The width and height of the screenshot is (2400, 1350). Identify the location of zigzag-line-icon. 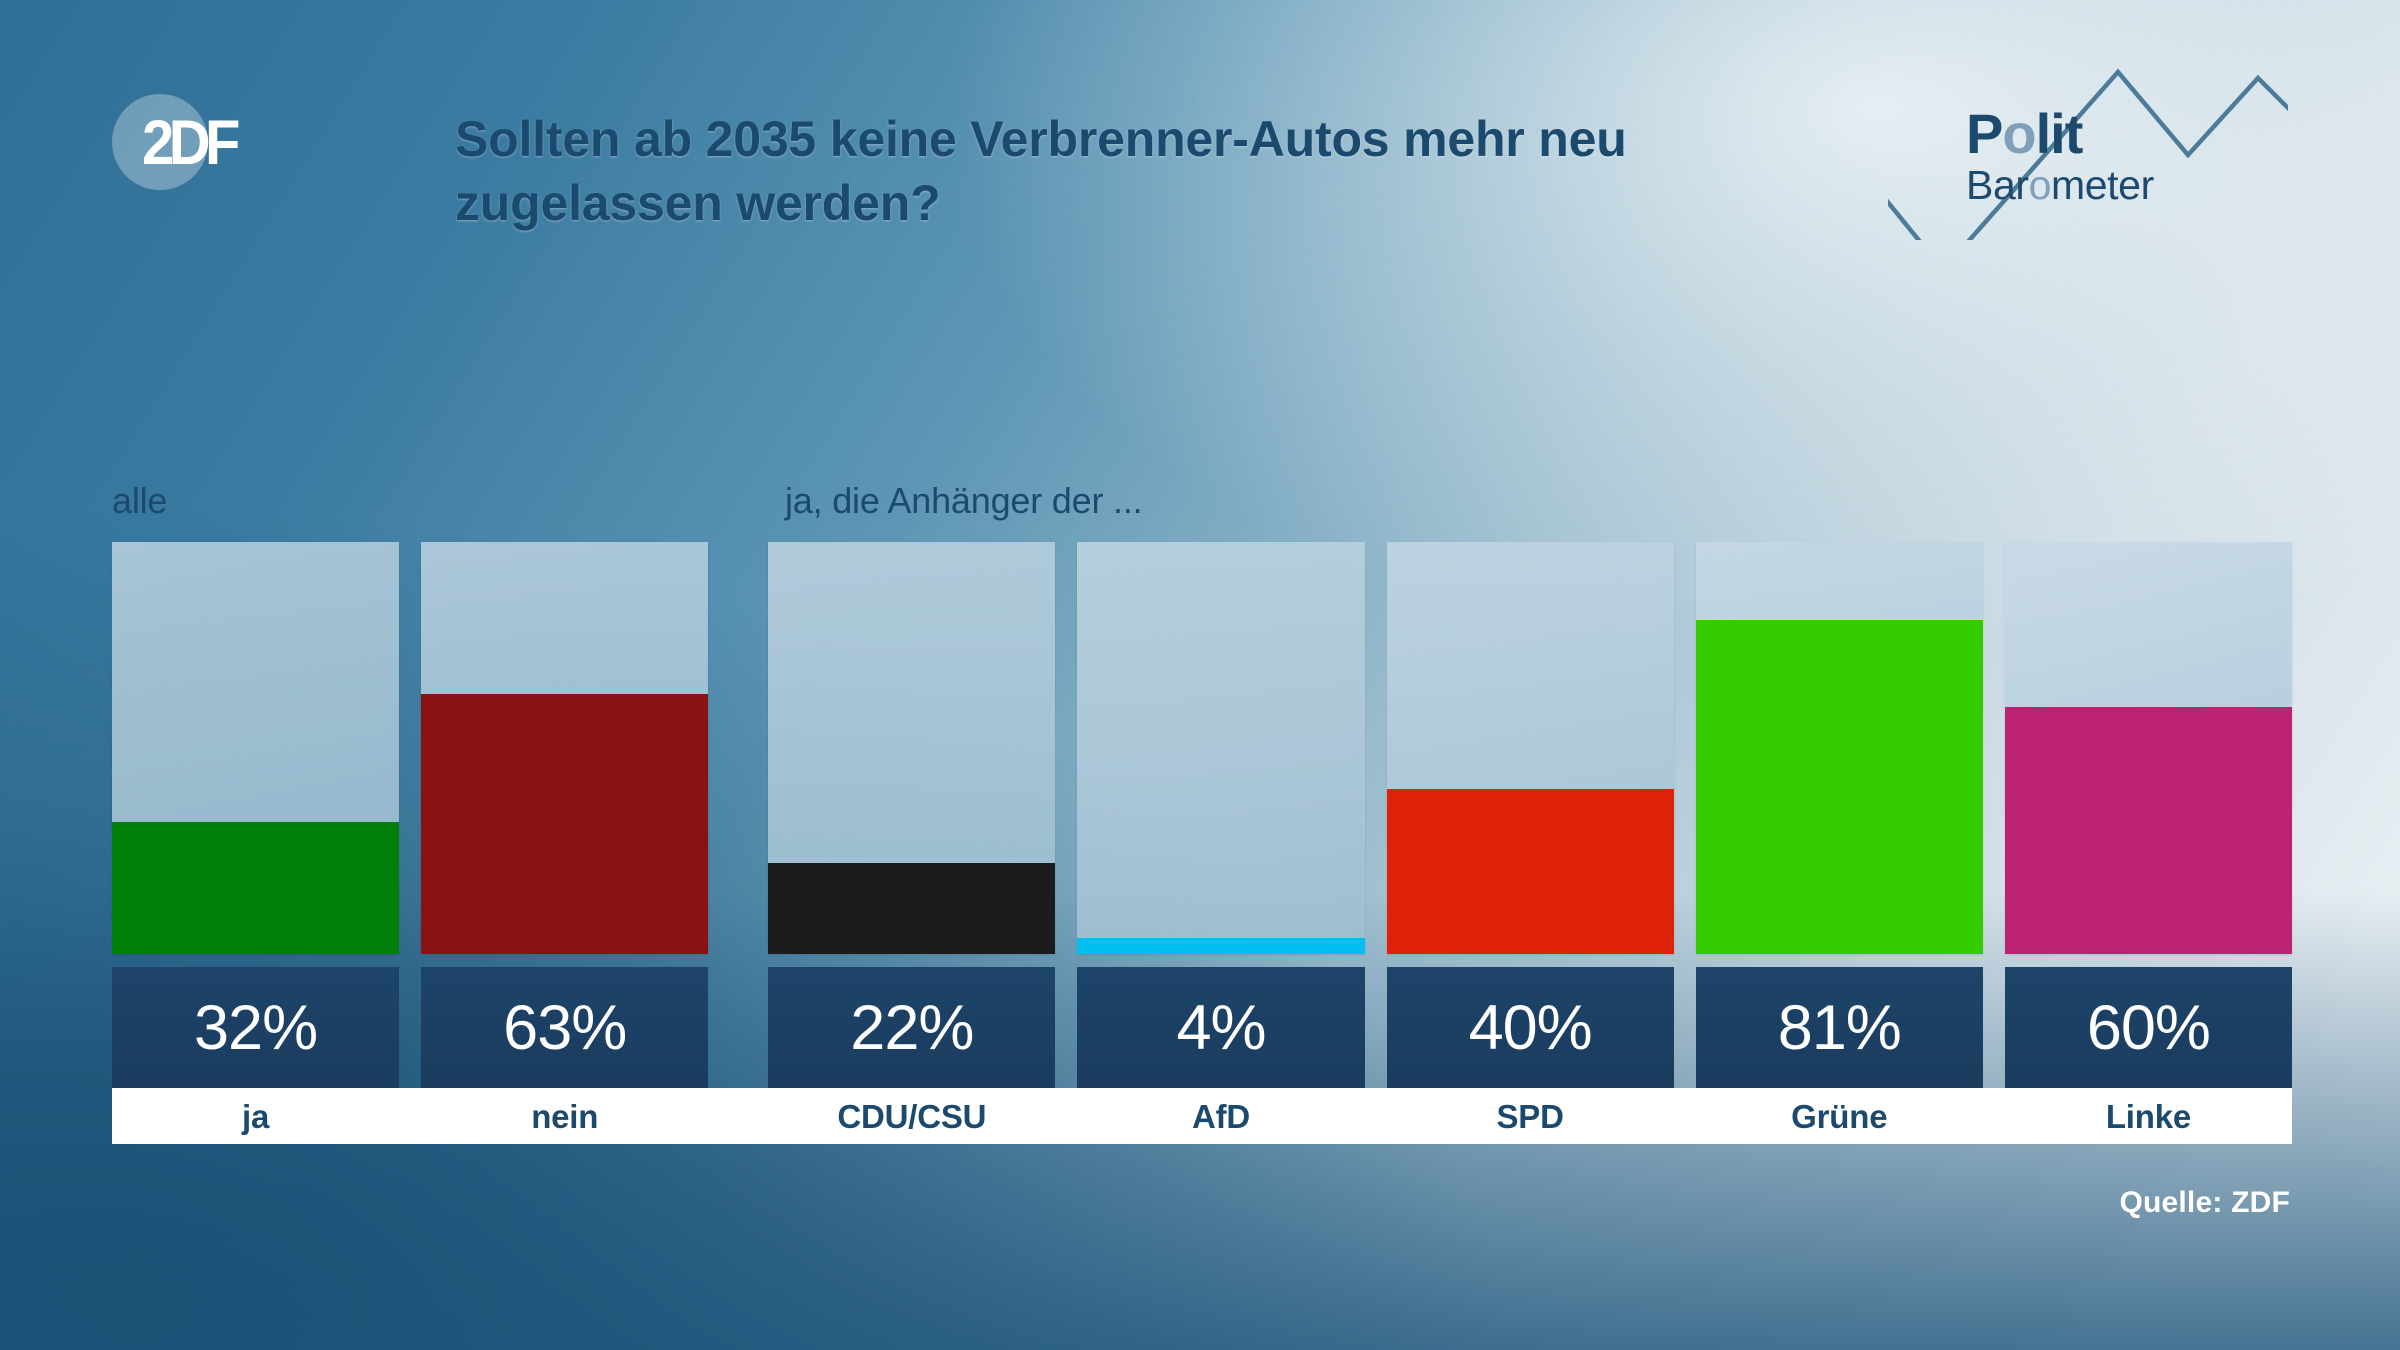
(2088, 154).